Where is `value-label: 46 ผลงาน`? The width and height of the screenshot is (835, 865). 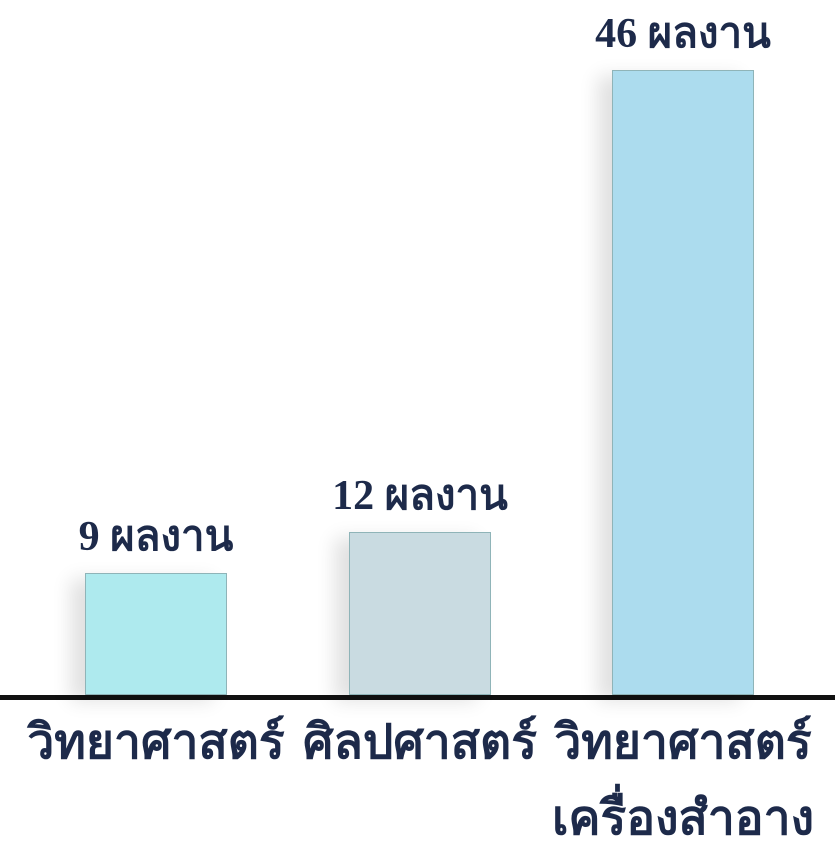
value-label: 46 ผลงาน is located at coordinates (683, 34).